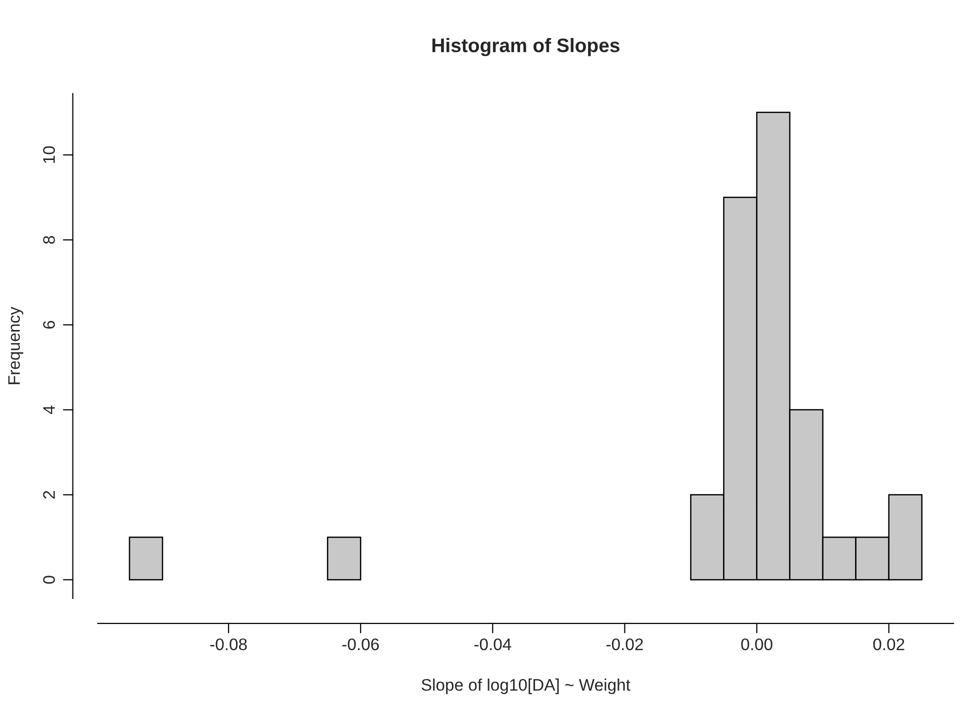 The height and width of the screenshot is (721, 978). Describe the element at coordinates (16, 345) in the screenshot. I see `y-axis-title: Frequency` at that location.